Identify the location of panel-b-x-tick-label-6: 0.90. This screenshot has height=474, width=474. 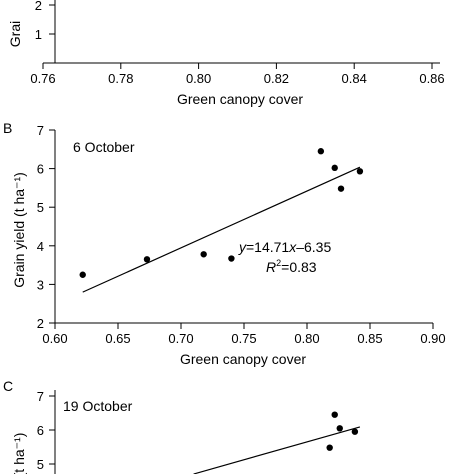
(432, 338).